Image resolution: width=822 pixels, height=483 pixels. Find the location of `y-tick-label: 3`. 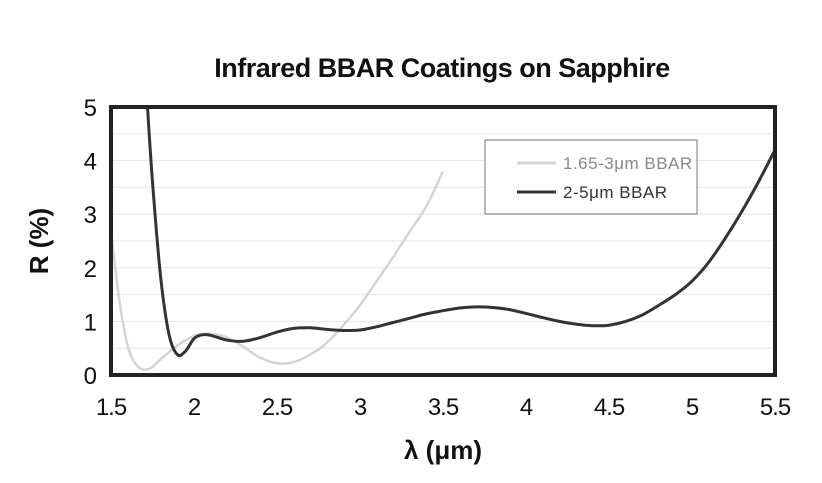

y-tick-label: 3 is located at coordinates (90, 215).